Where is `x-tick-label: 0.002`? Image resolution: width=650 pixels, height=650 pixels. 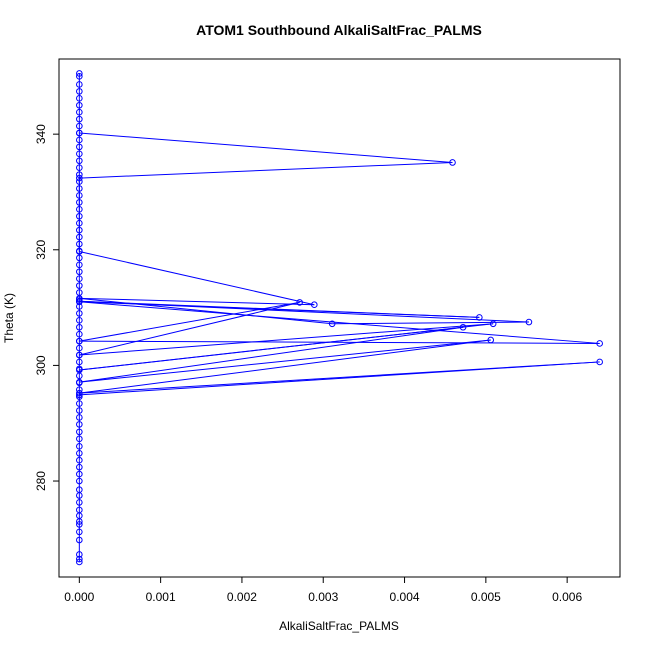
x-tick-label: 0.002 is located at coordinates (242, 597).